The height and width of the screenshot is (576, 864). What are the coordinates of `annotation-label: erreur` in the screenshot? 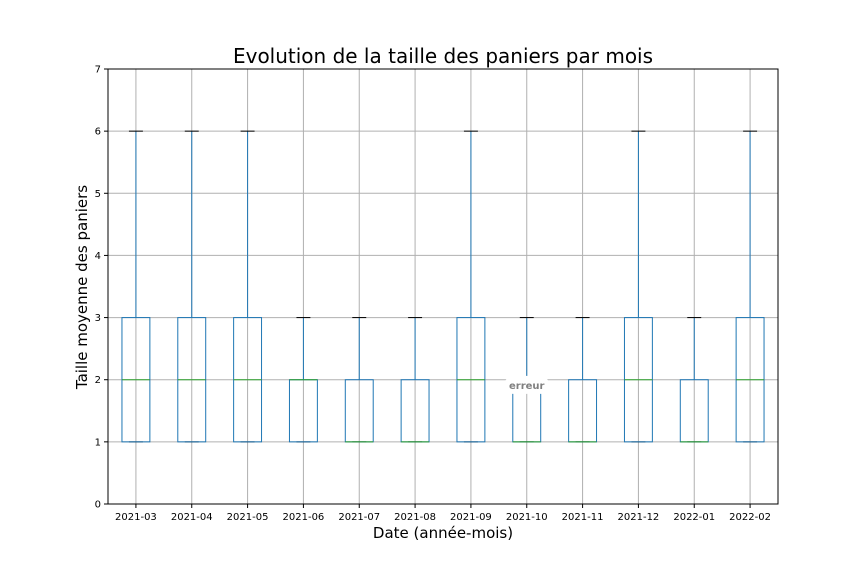 It's located at (527, 386).